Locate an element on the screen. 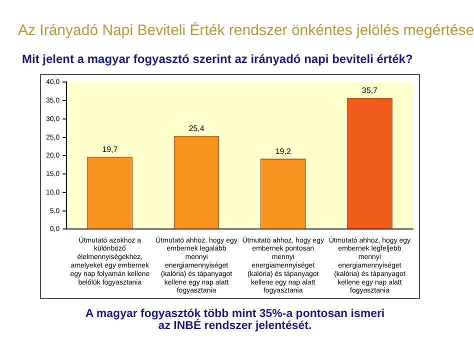  data-label: 25,4 is located at coordinates (196, 129).